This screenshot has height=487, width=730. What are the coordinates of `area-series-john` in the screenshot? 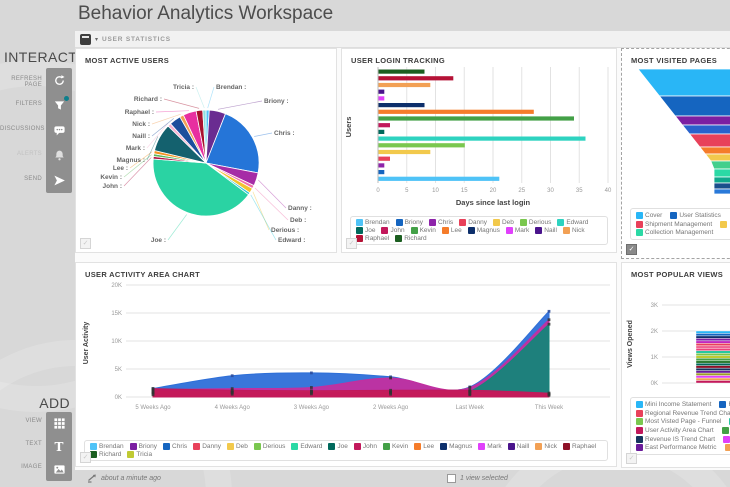 It's located at (351, 393).